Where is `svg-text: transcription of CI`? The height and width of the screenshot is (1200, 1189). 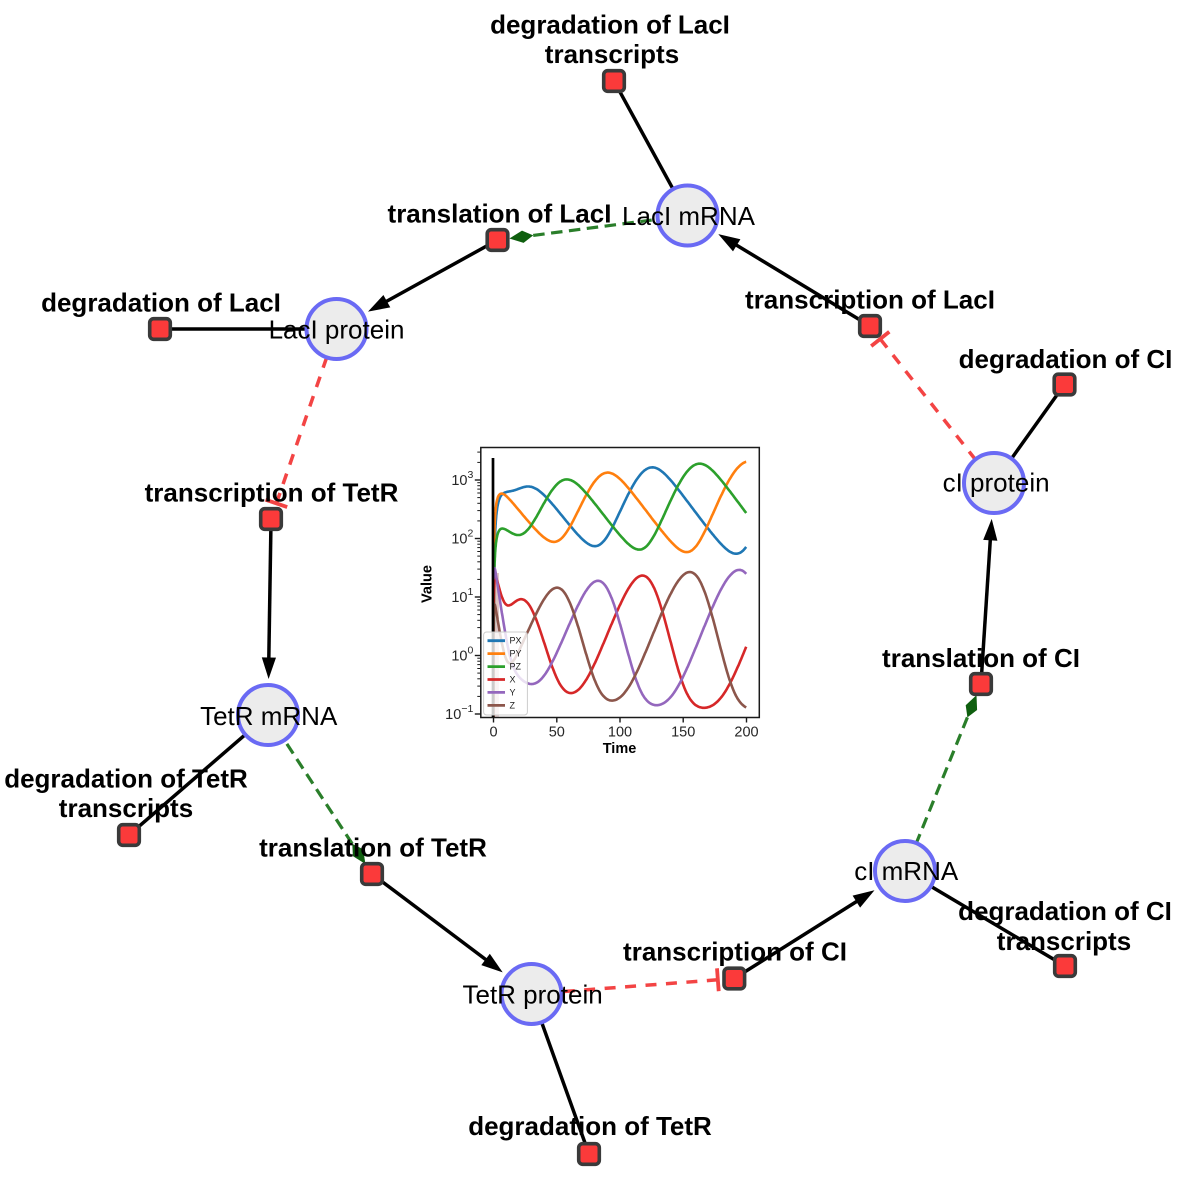
svg-text: transcription of CI is located at coordinates (735, 951).